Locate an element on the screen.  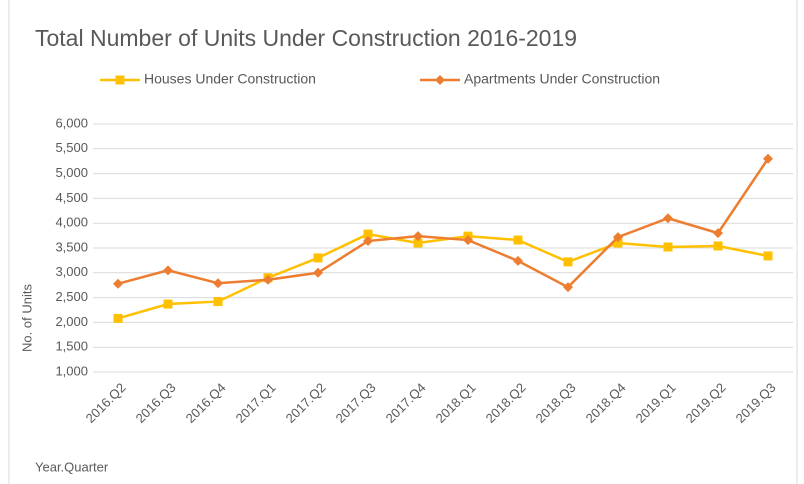
x-axis-title: Year.Quarter is located at coordinates (72, 466).